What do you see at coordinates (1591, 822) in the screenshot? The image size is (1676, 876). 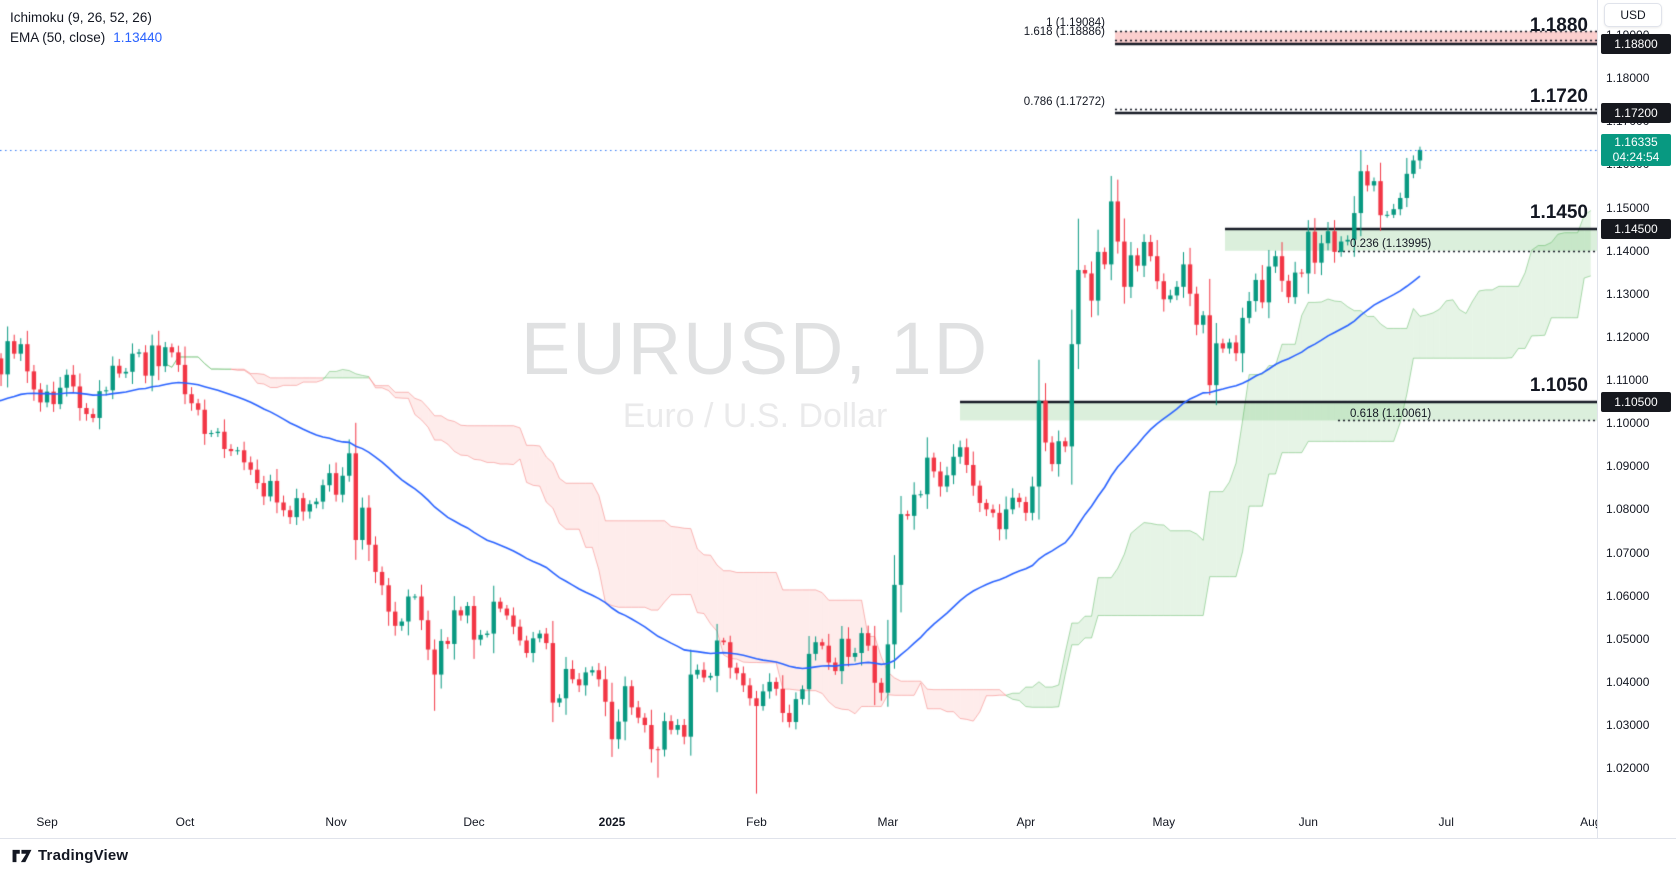 I see `time-label-aug: Aug` at bounding box center [1591, 822].